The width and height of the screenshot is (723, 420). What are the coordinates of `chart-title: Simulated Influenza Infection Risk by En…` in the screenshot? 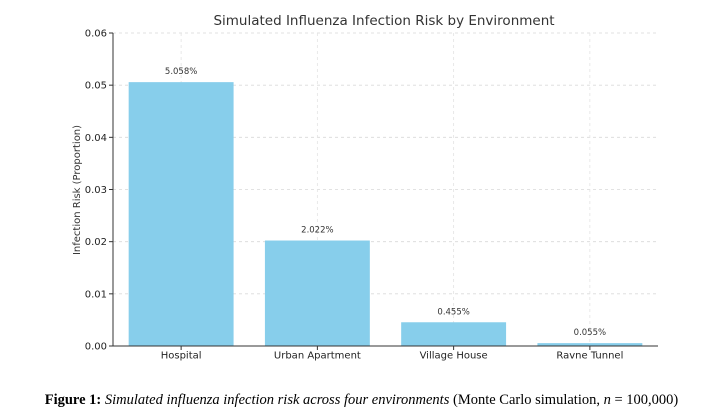 It's located at (383, 21).